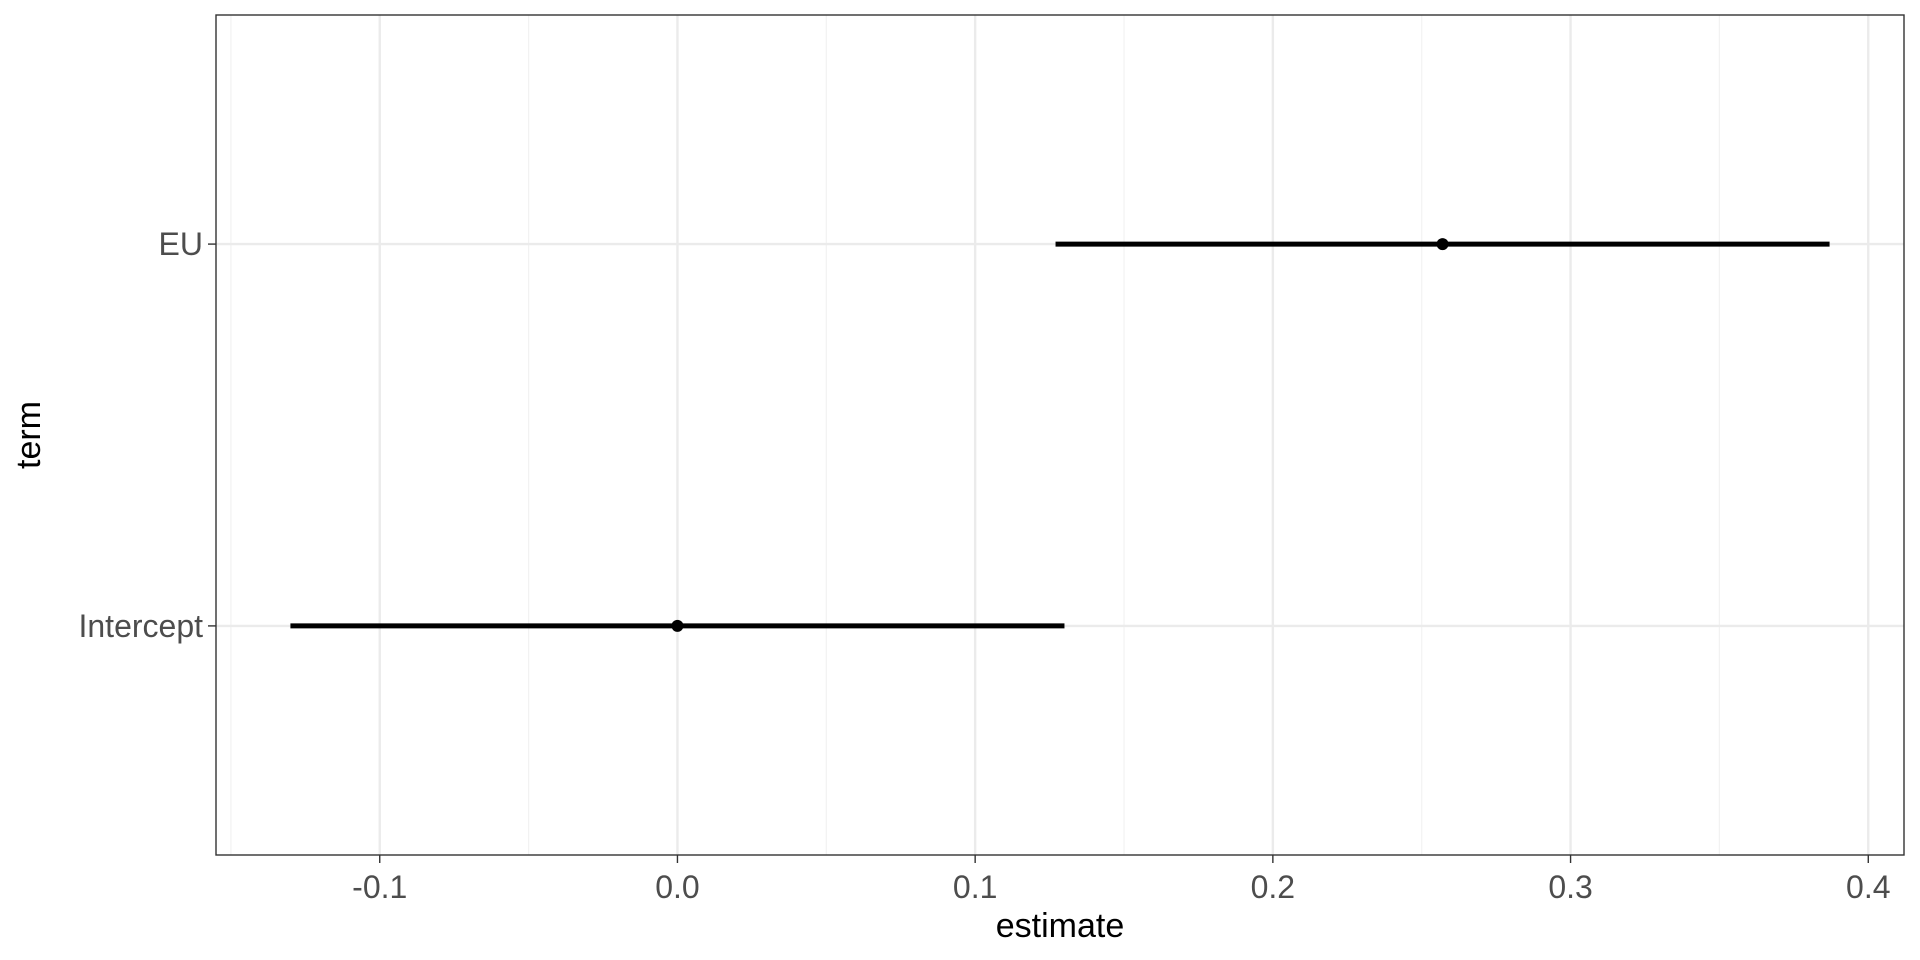 The width and height of the screenshot is (1920, 960). What do you see at coordinates (1273, 887) in the screenshot?
I see `x-tick-label-3: 0.2` at bounding box center [1273, 887].